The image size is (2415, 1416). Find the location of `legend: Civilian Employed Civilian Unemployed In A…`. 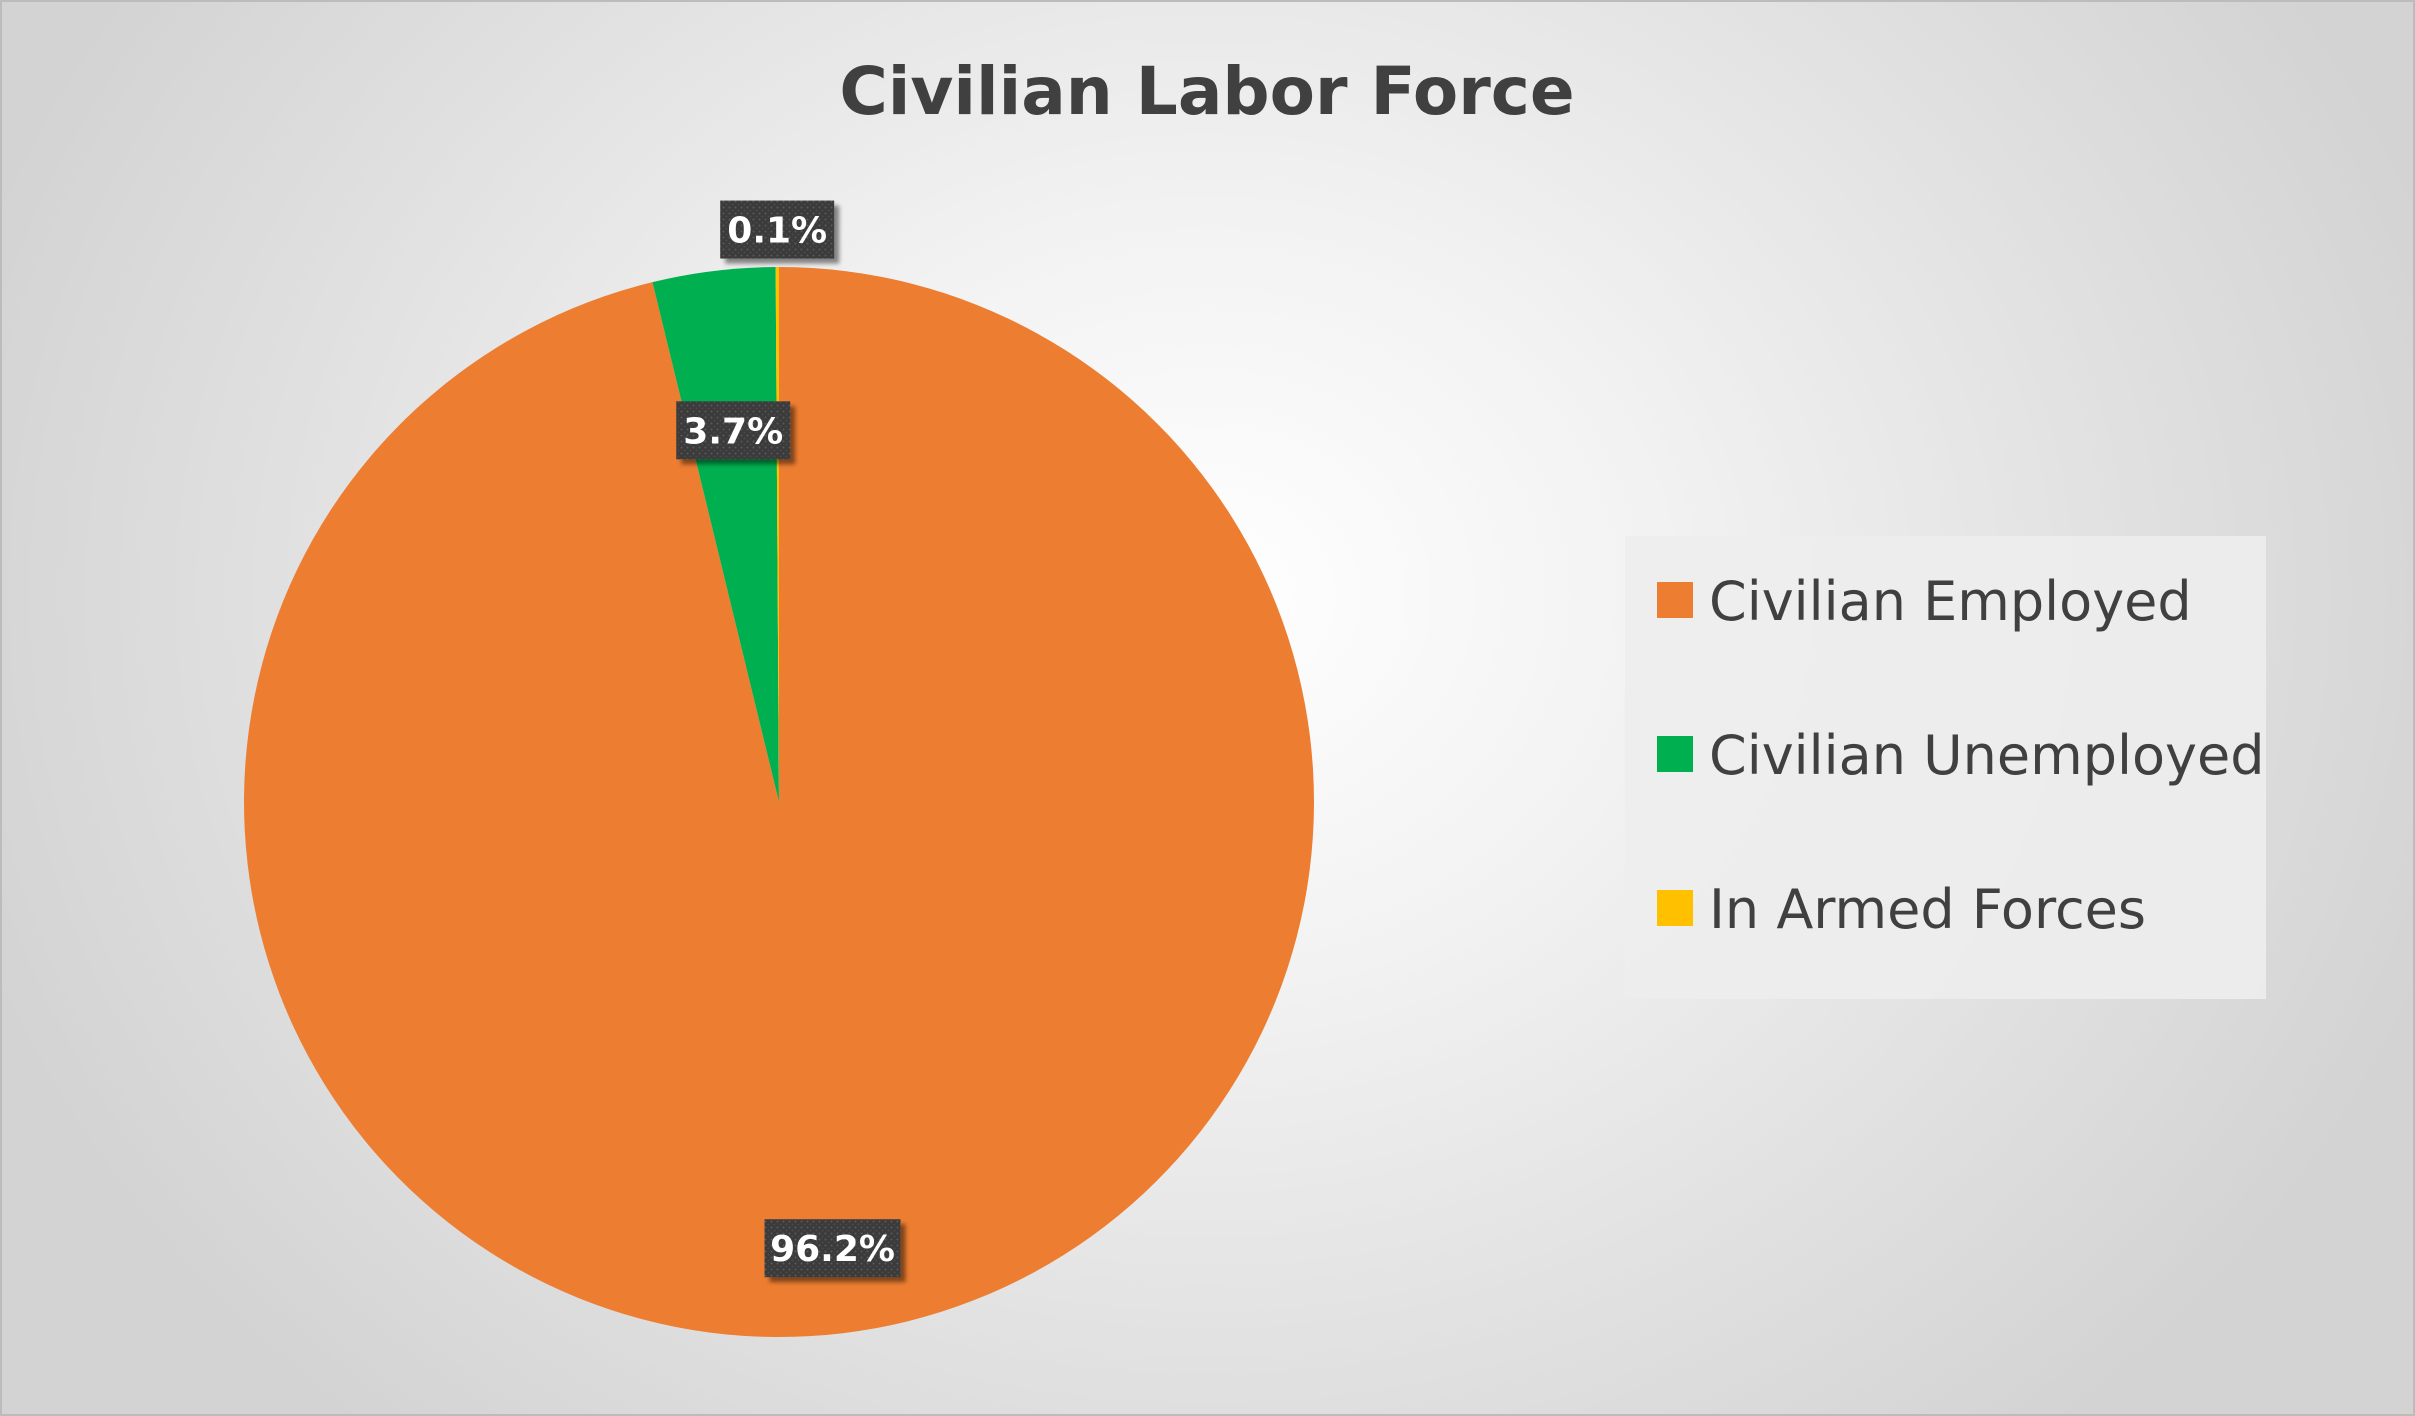

legend: Civilian Employed Civilian Unemployed In A… is located at coordinates (1945, 767).